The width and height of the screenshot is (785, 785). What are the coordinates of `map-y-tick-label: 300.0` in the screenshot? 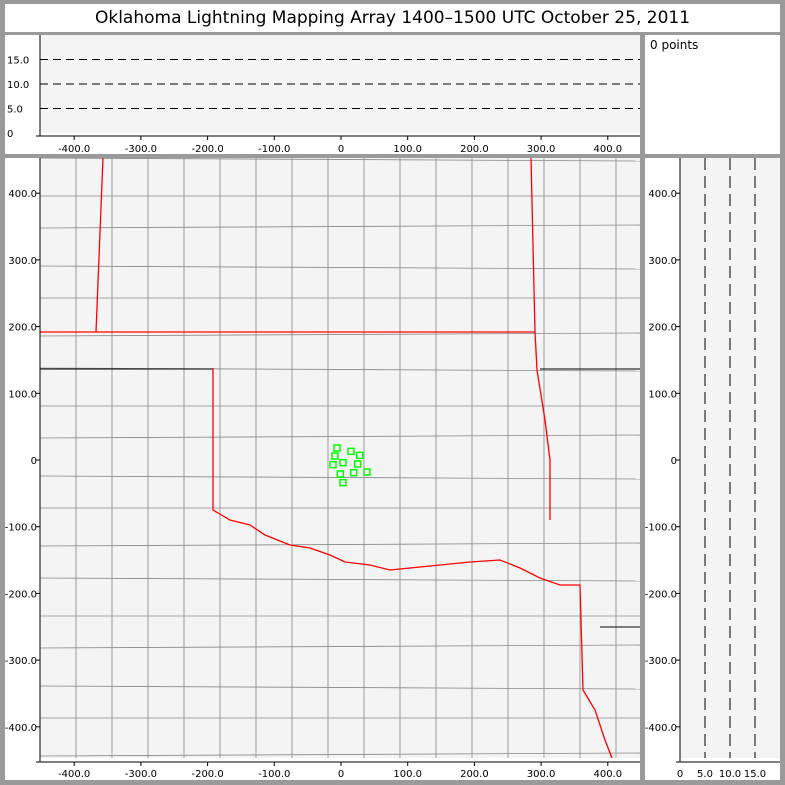 It's located at (22, 261).